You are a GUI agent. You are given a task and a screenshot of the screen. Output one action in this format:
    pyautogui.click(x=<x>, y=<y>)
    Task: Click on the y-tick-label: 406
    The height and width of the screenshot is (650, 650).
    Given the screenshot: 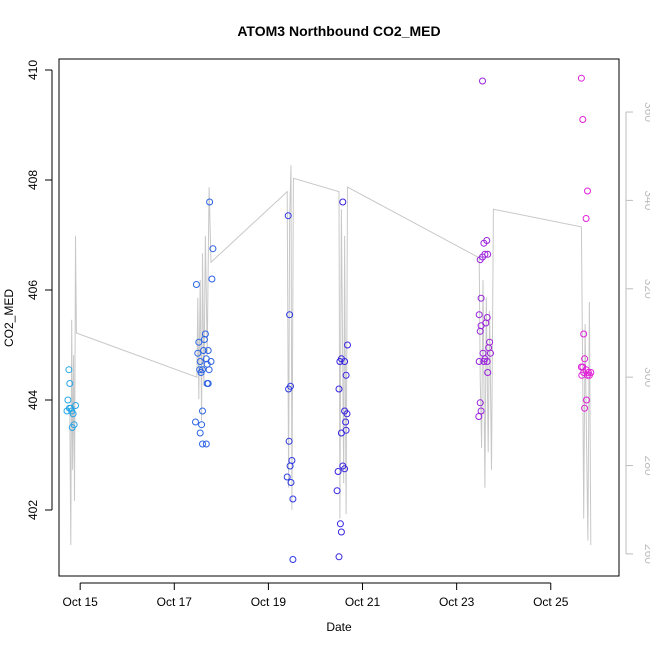 What is the action you would take?
    pyautogui.click(x=33, y=290)
    